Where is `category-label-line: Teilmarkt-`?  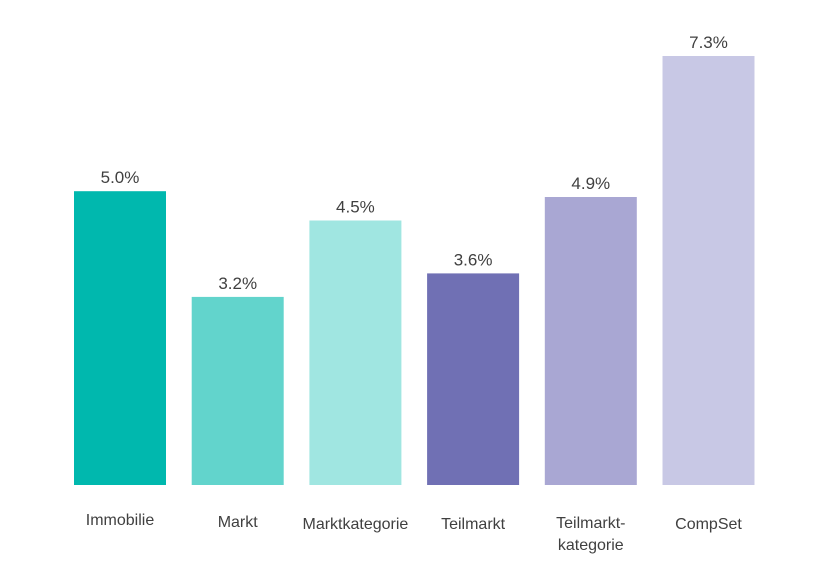
category-label-line: Teilmarkt- is located at coordinates (590, 523).